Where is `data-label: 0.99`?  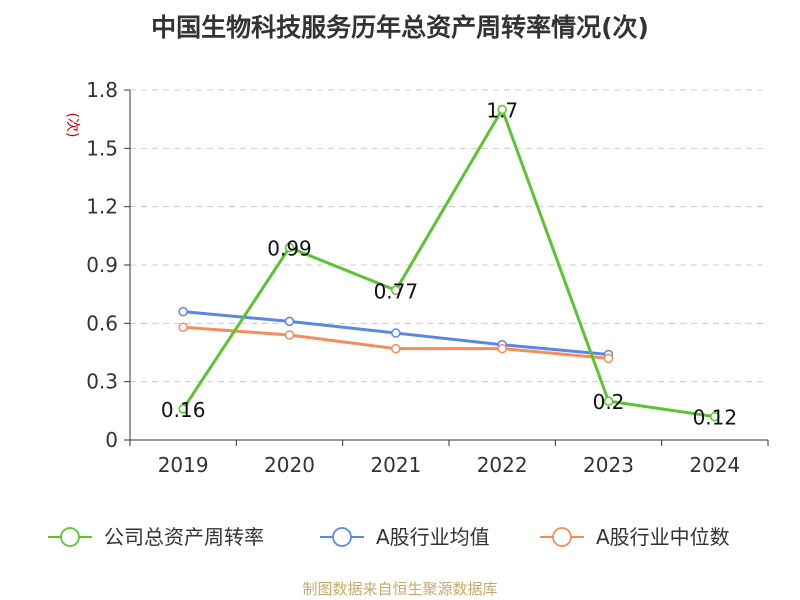
data-label: 0.99 is located at coordinates (289, 249).